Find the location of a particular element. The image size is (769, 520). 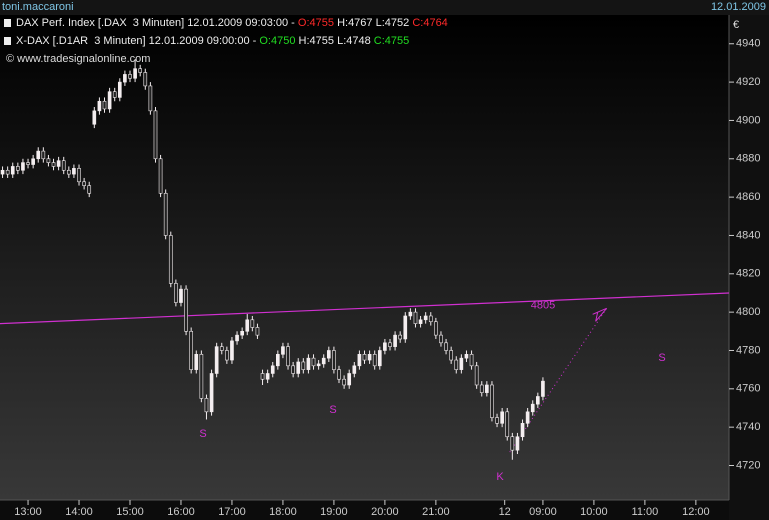

y-tick-label: 4900 is located at coordinates (748, 120).